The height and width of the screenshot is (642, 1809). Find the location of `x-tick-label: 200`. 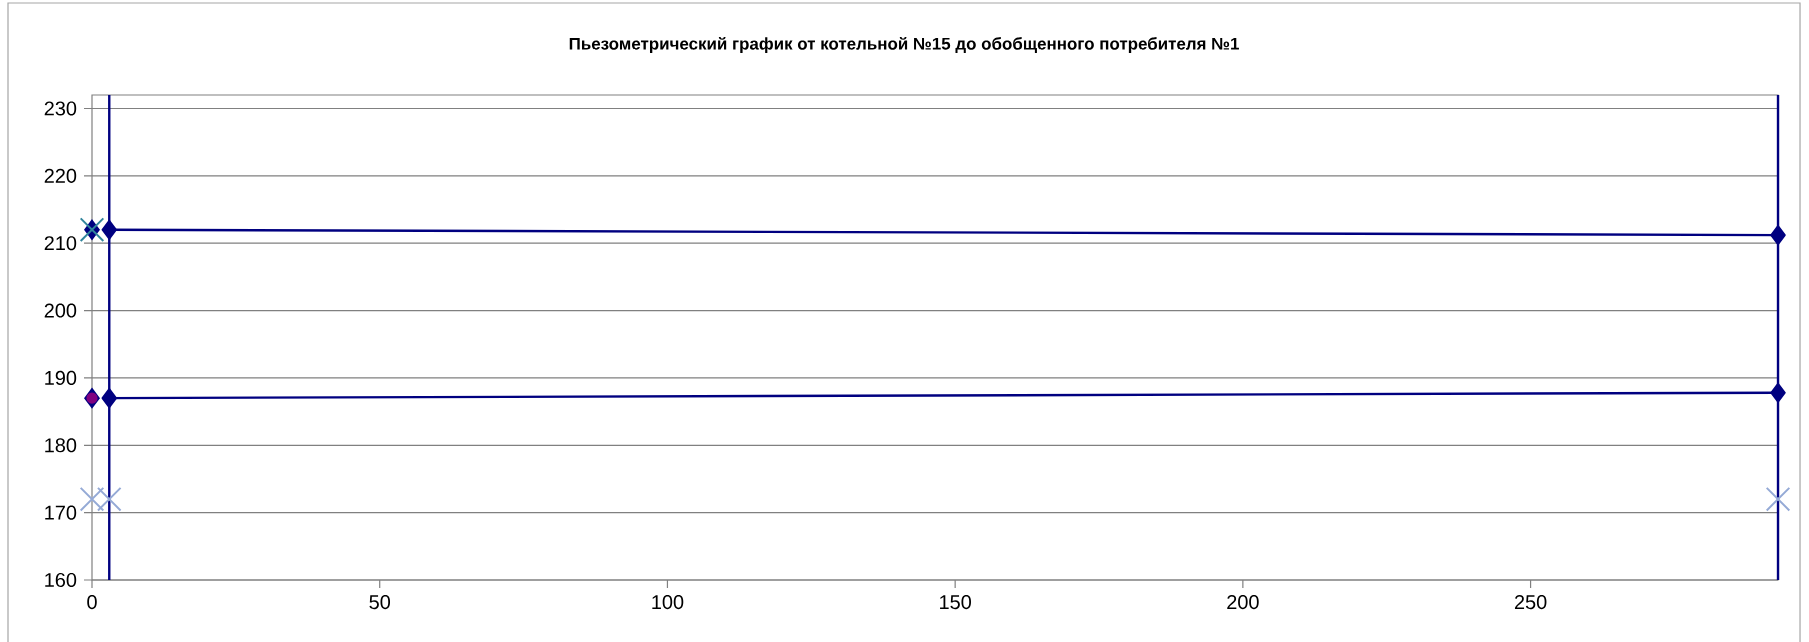

x-tick-label: 200 is located at coordinates (1243, 602).